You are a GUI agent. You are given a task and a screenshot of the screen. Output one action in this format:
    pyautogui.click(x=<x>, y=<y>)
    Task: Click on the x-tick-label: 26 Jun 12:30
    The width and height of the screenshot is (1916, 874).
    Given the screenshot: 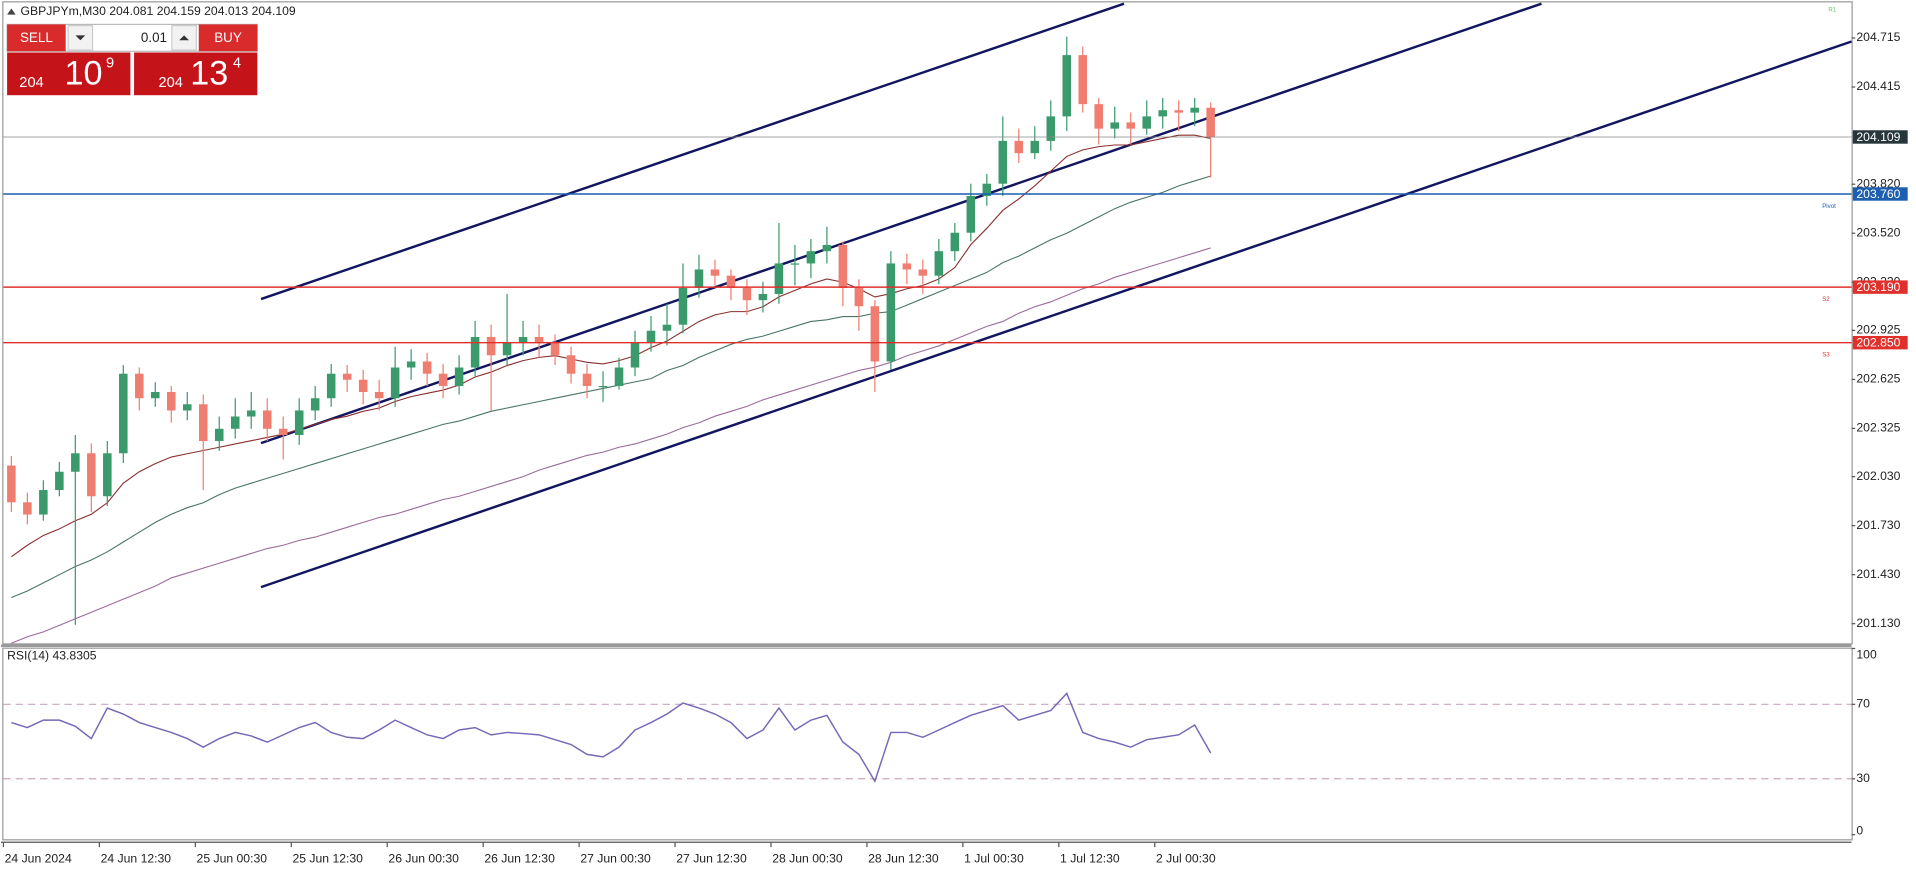 What is the action you would take?
    pyautogui.click(x=519, y=859)
    